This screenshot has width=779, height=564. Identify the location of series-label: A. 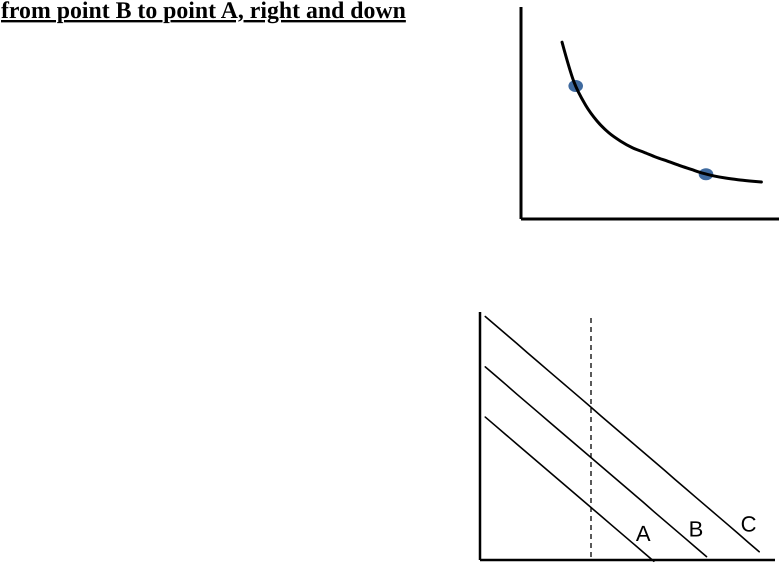
(643, 533).